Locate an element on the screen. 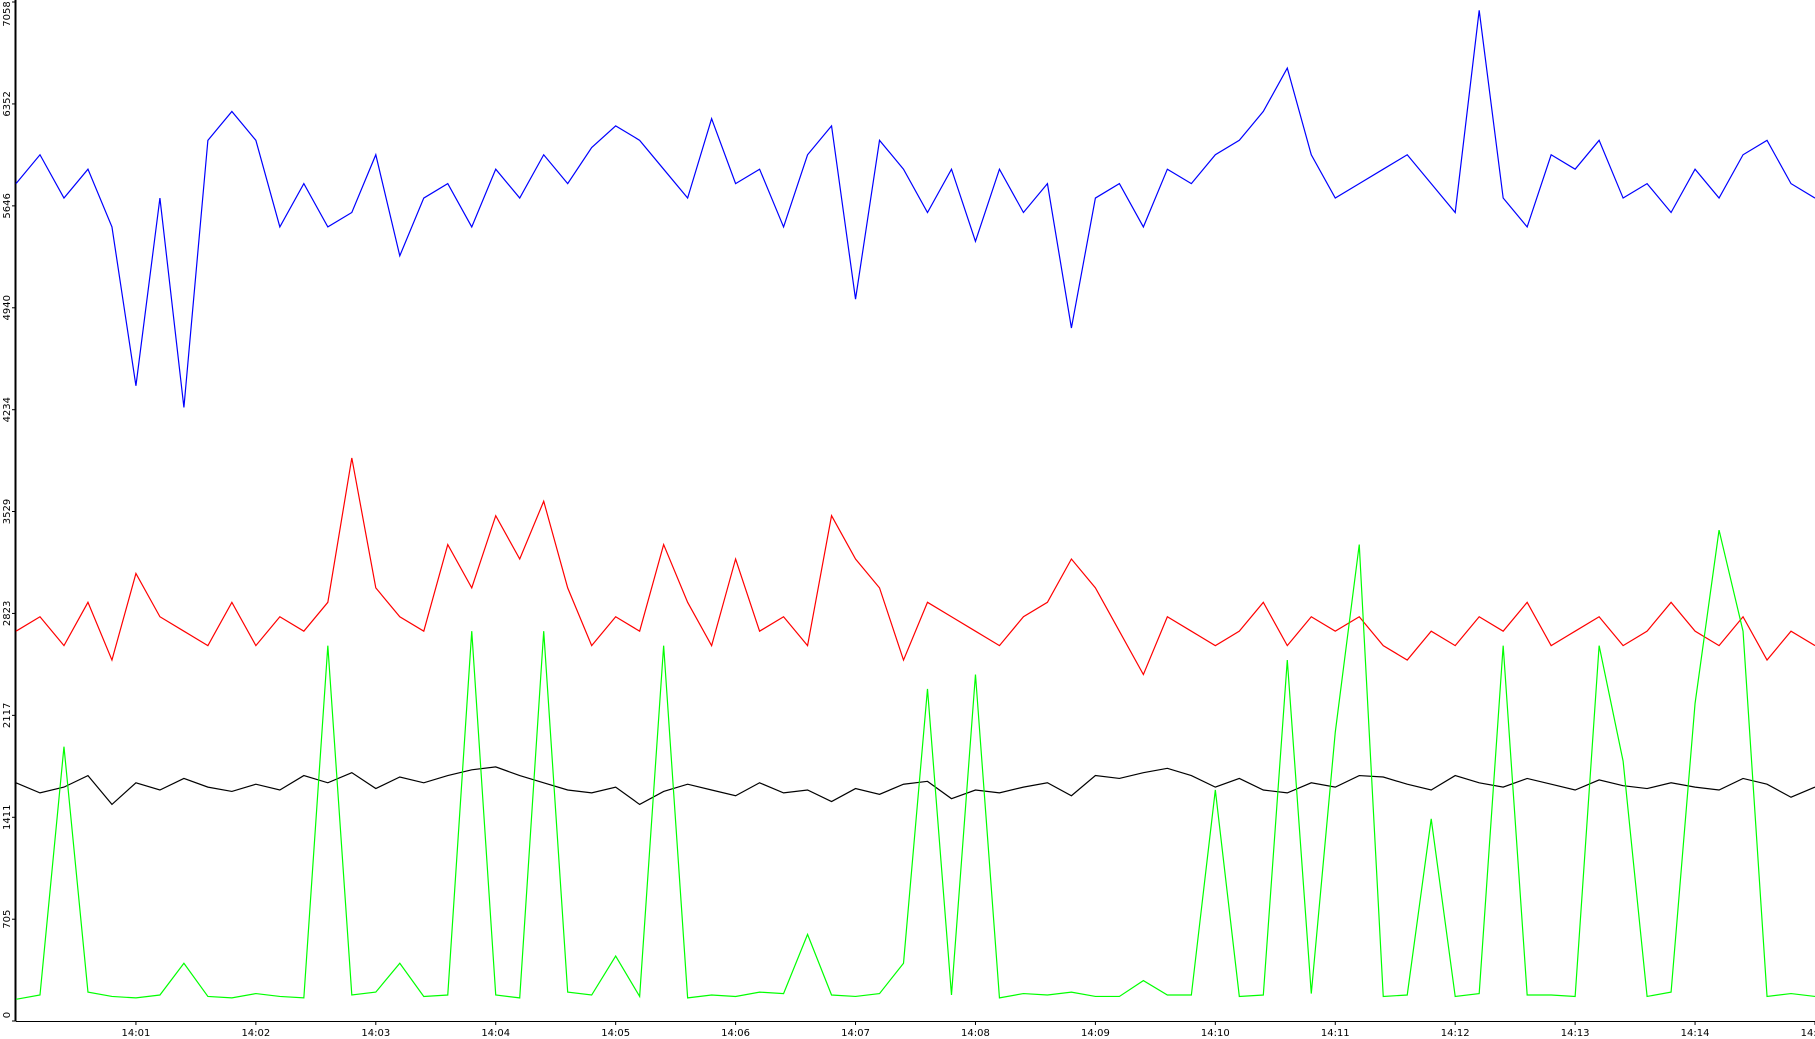 This screenshot has width=1815, height=1039. x-tick-label: 14:04 is located at coordinates (495, 1033).